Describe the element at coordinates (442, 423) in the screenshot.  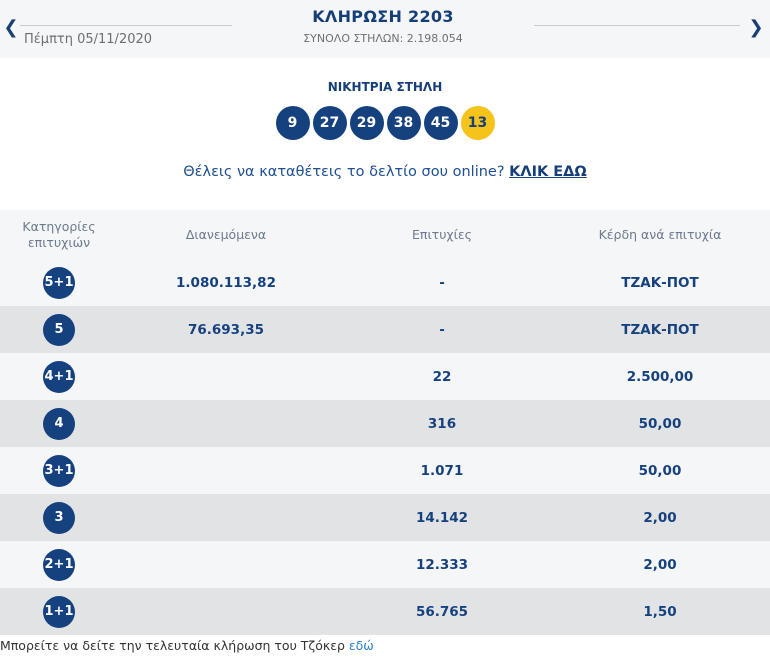
I see `winners-cell: 316` at that location.